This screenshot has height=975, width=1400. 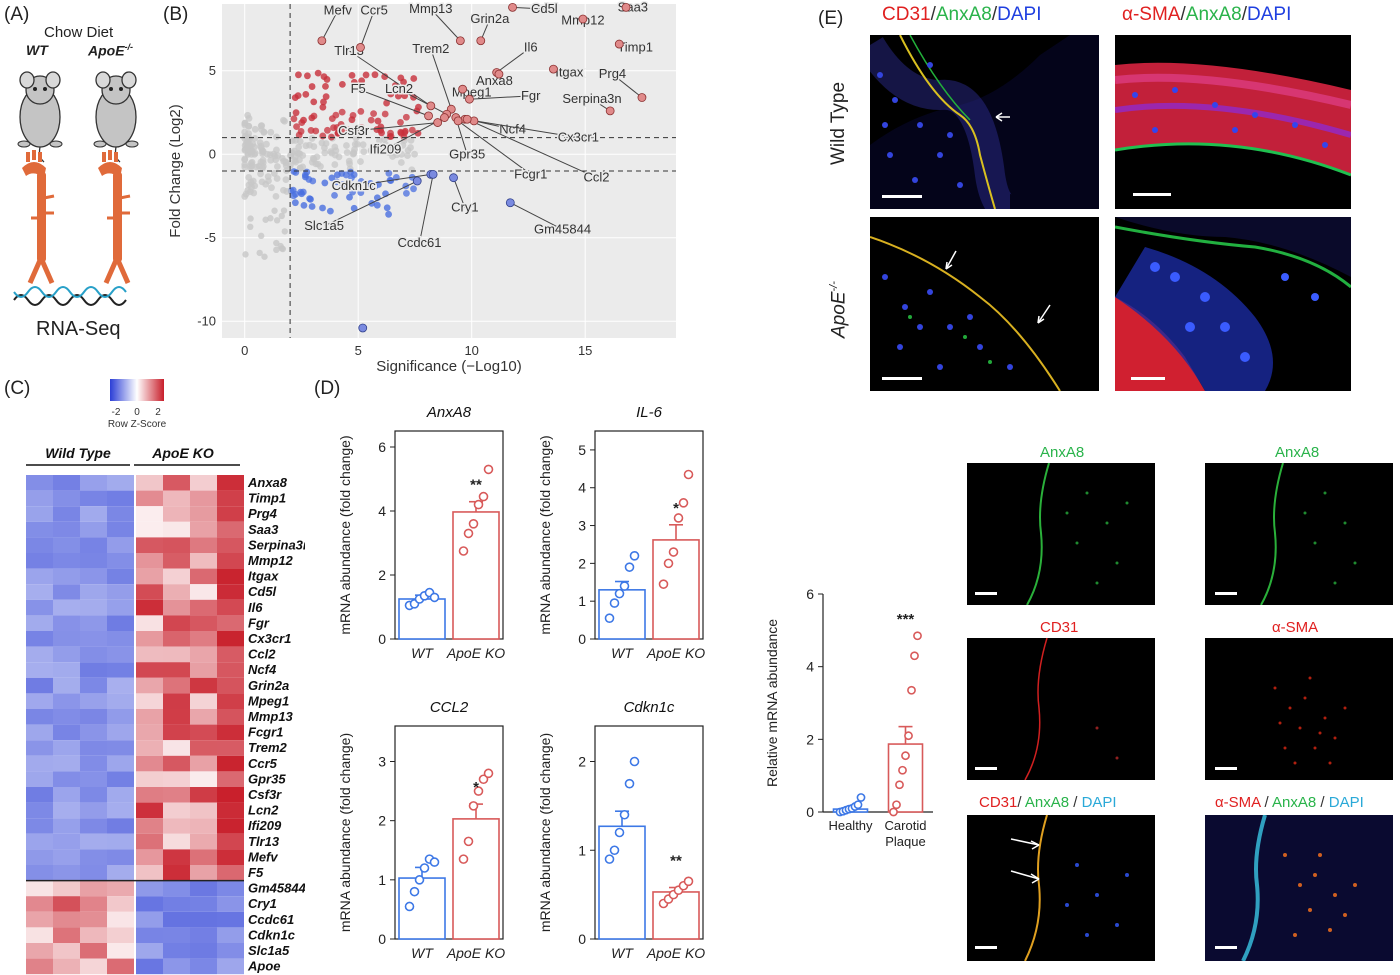 I want to click on caption-segment: /, so click(x=933, y=14).